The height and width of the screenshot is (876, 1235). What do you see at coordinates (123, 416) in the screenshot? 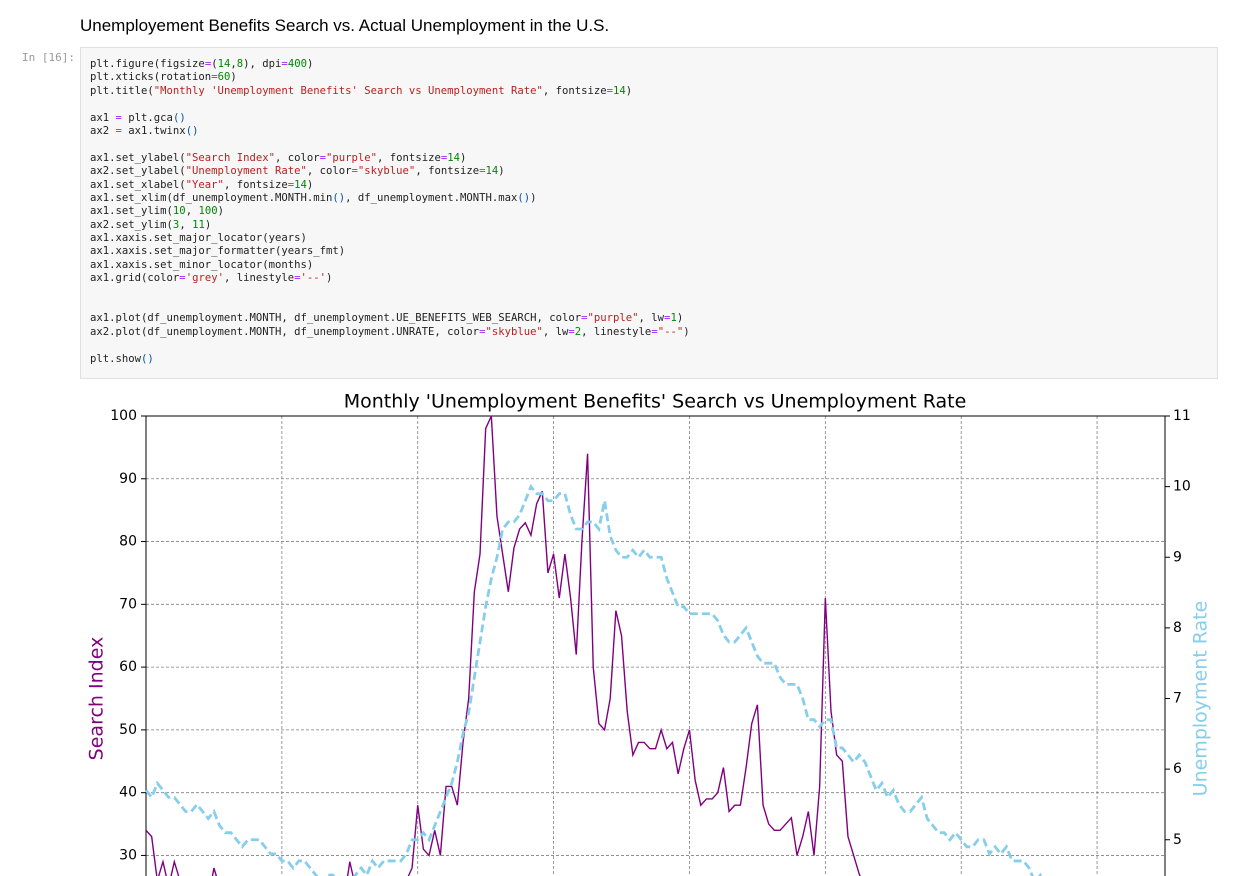
I see `y-tick-label: 100` at bounding box center [123, 416].